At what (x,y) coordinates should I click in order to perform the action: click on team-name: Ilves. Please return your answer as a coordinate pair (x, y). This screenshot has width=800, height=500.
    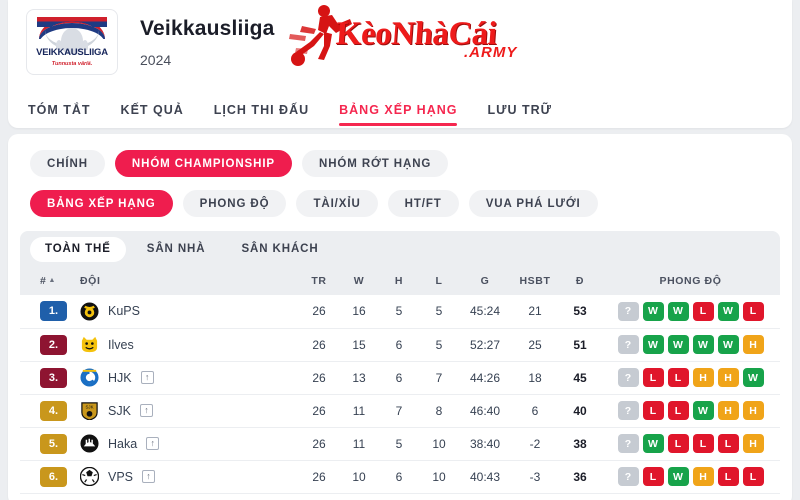
    Looking at the image, I should click on (121, 344).